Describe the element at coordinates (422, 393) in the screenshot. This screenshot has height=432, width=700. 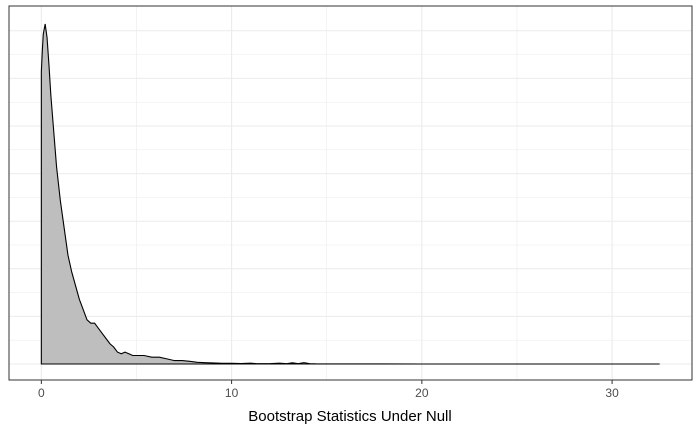
I see `x-tick-label-2: 20` at that location.